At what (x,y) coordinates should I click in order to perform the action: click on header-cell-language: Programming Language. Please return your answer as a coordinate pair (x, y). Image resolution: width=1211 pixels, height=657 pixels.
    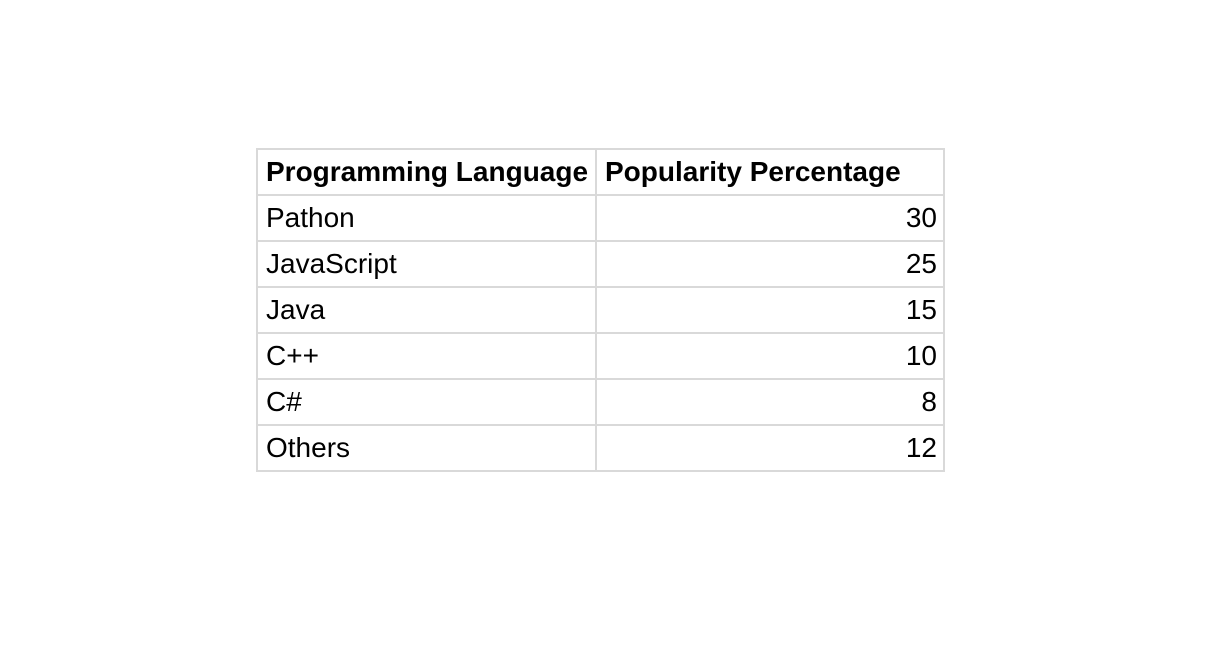
    Looking at the image, I should click on (426, 172).